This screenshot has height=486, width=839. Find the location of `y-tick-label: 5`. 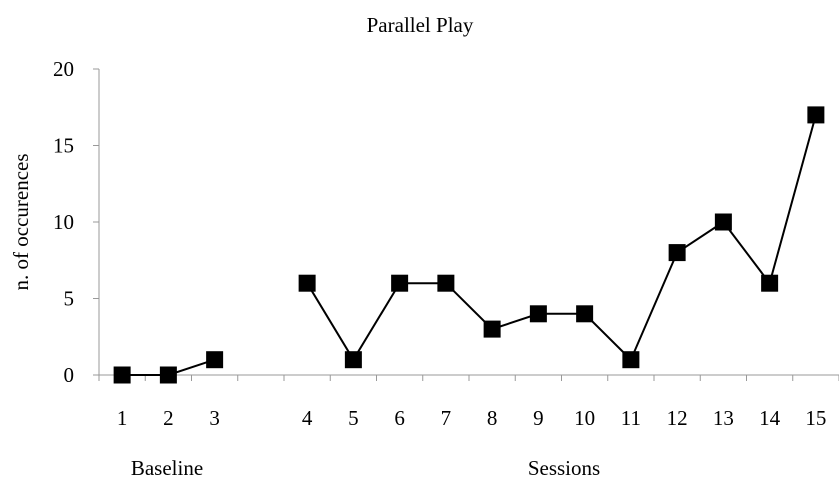

y-tick-label: 5 is located at coordinates (69, 299).